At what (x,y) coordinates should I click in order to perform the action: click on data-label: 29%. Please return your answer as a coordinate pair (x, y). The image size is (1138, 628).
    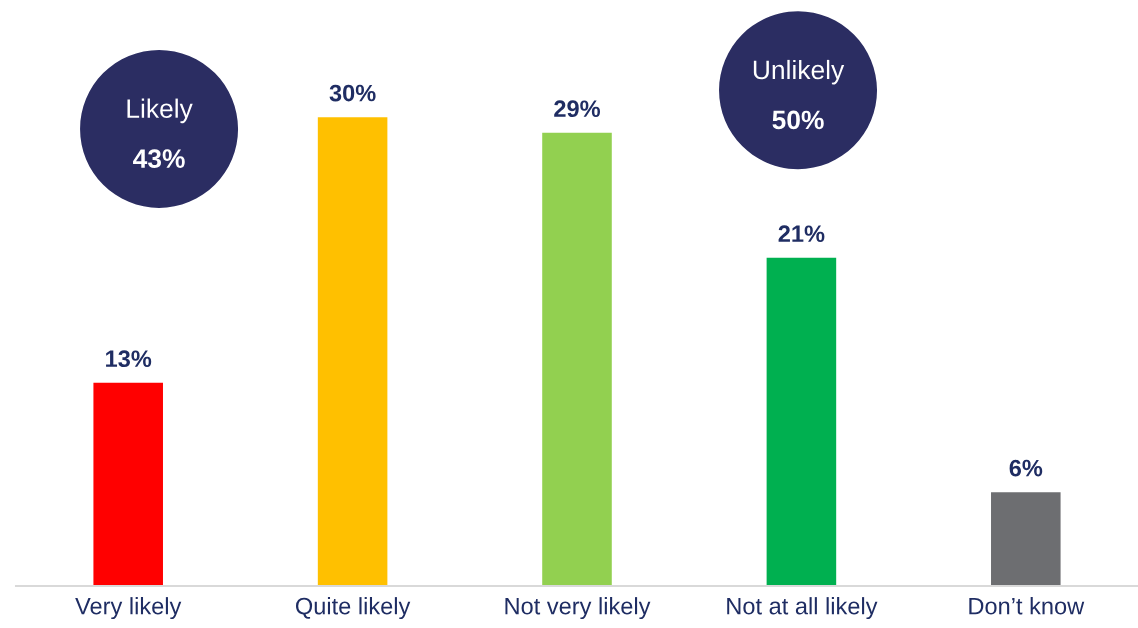
    Looking at the image, I should click on (577, 109).